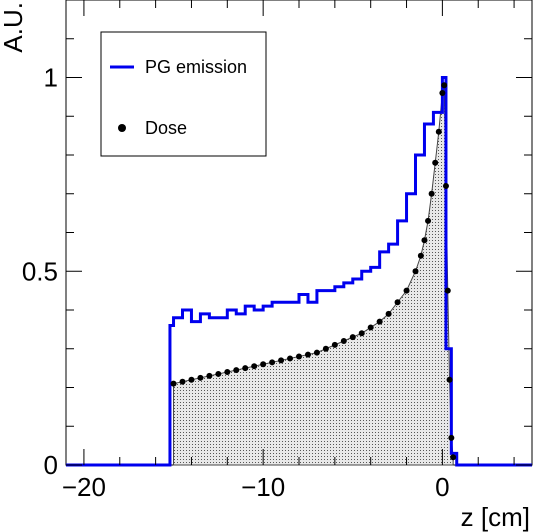 The width and height of the screenshot is (533, 532). What do you see at coordinates (166, 128) in the screenshot?
I see `legend-dose-label: Dose` at bounding box center [166, 128].